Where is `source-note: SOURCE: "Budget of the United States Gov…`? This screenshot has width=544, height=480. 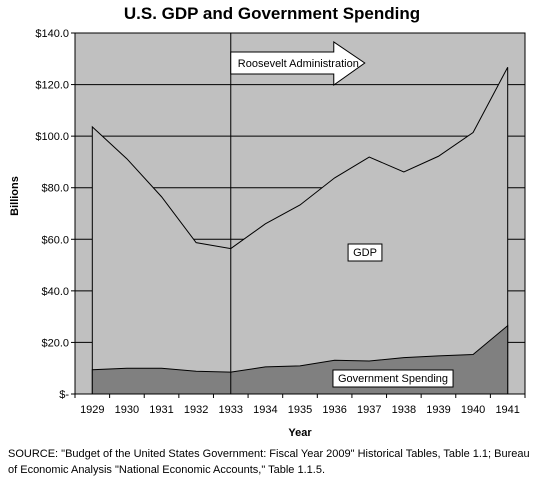 source-note: SOURCE: "Budget of the United States Gov… is located at coordinates (269, 462).